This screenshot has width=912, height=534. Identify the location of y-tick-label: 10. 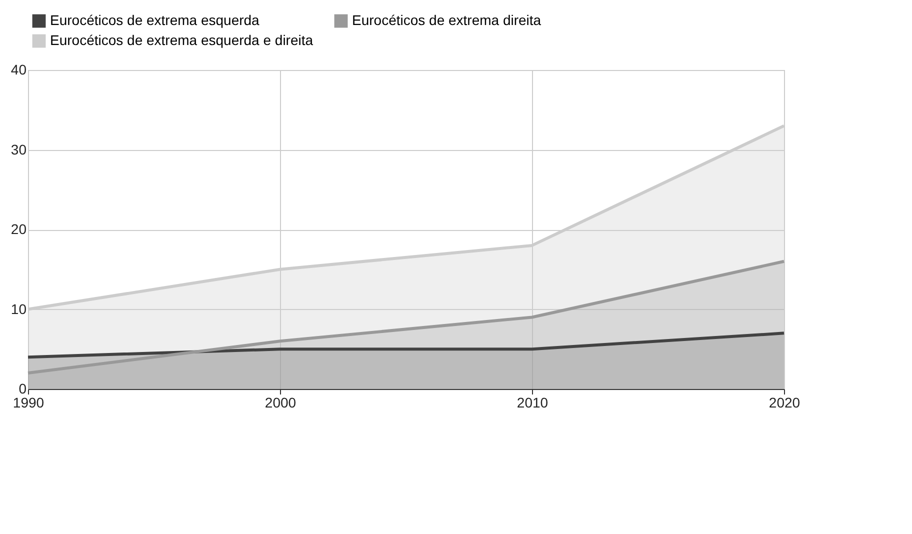
(18, 308).